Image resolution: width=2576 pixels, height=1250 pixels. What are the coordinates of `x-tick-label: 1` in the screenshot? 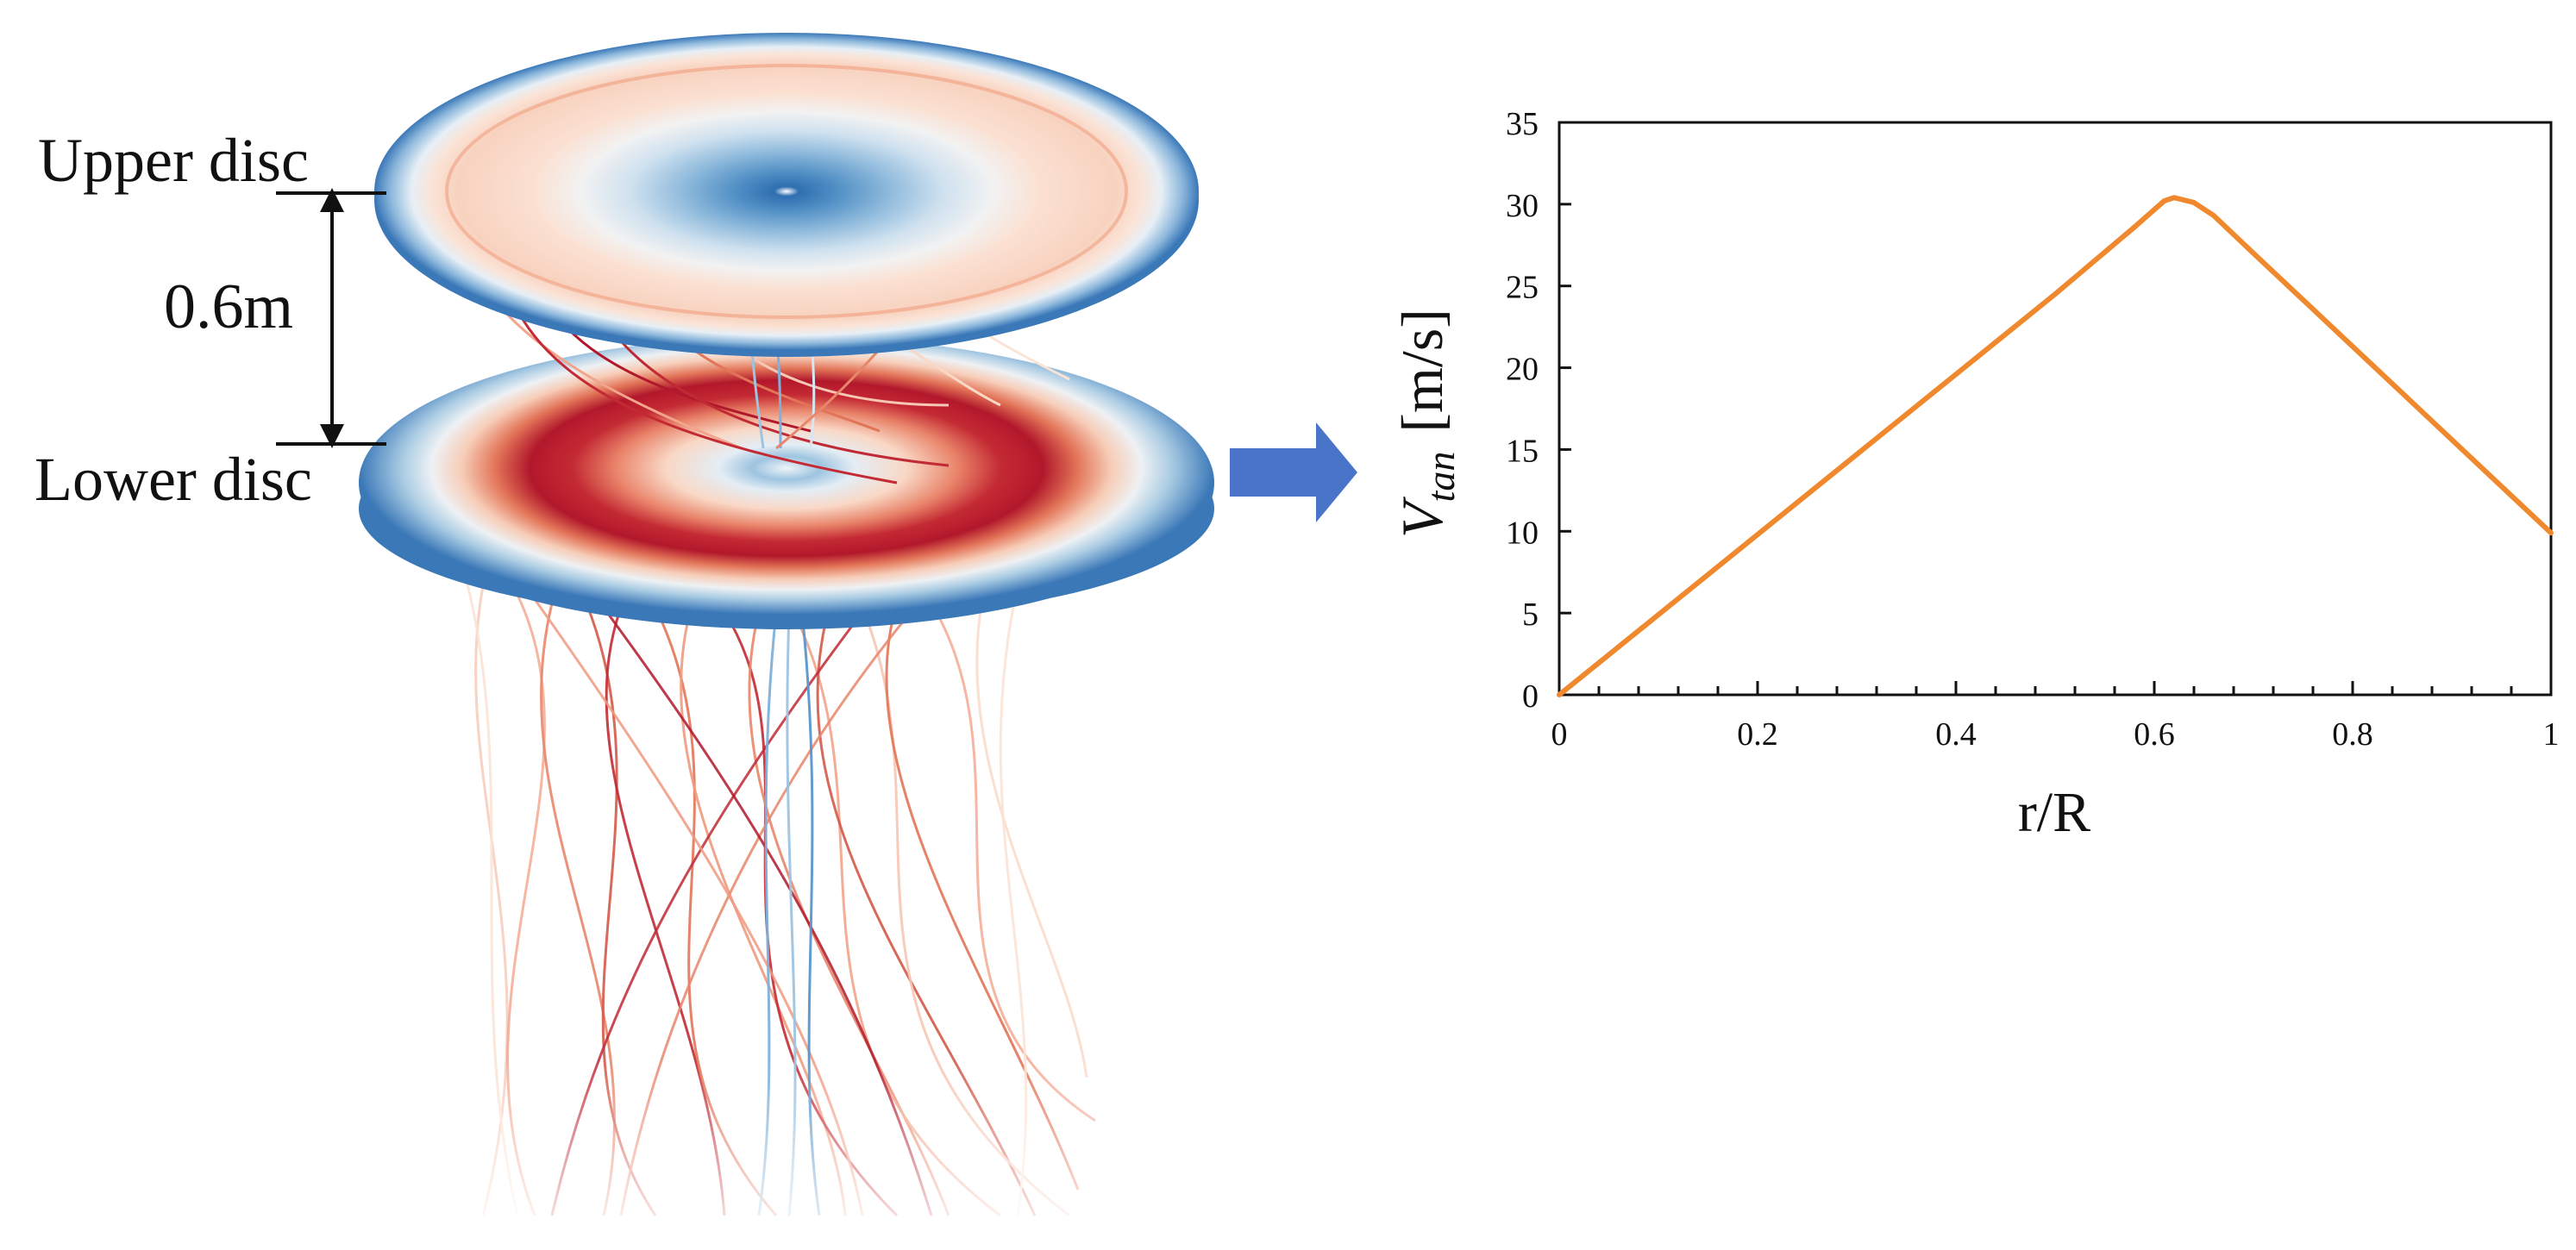 It's located at (2551, 734).